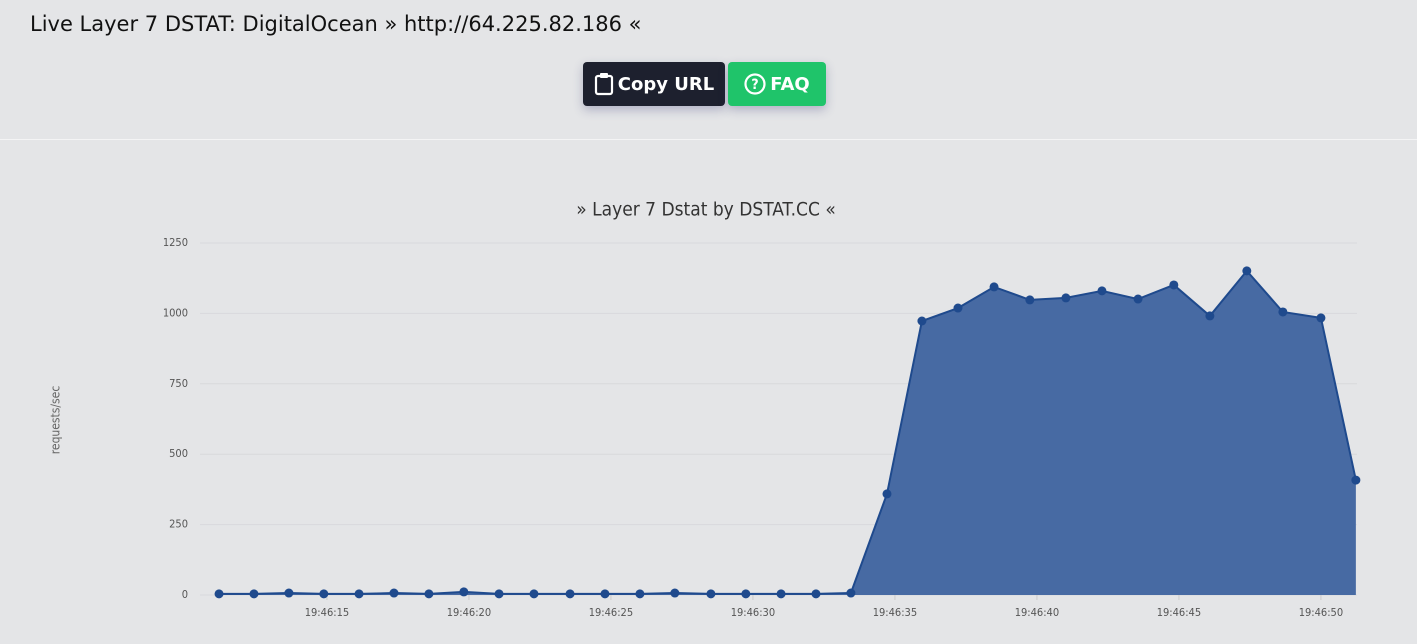  I want to click on y-tick-label: 250, so click(178, 524).